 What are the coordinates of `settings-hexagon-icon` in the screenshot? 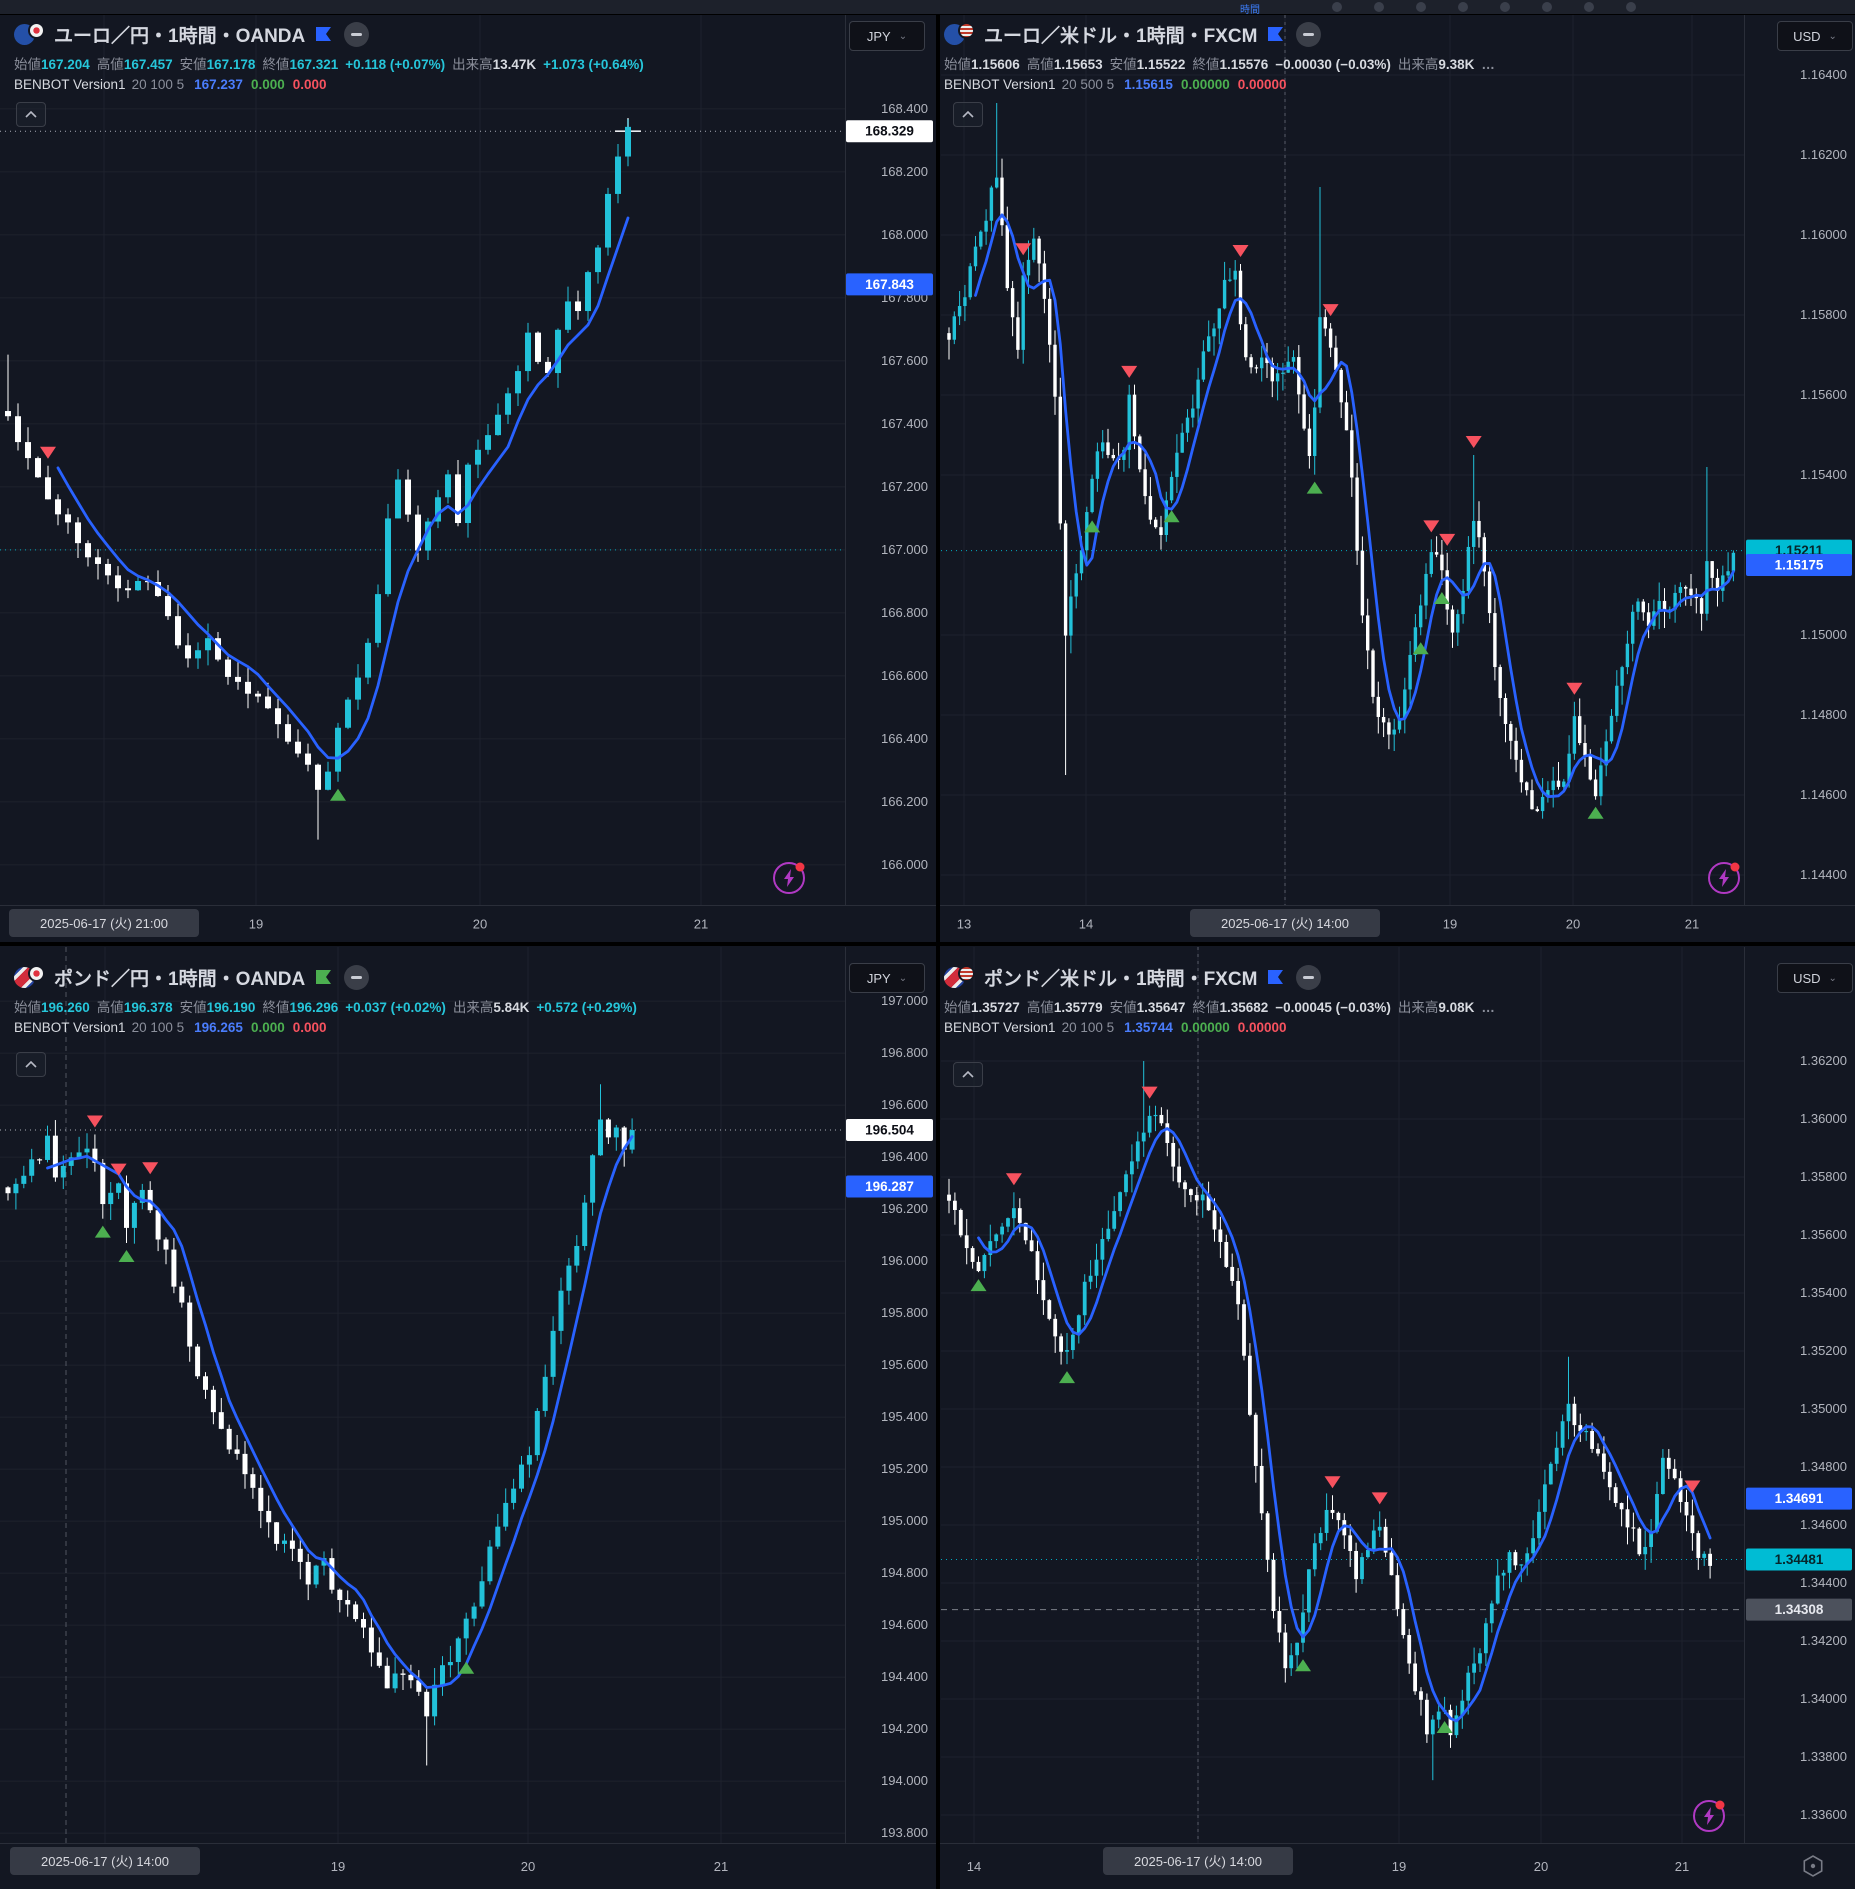 It's located at (1813, 1866).